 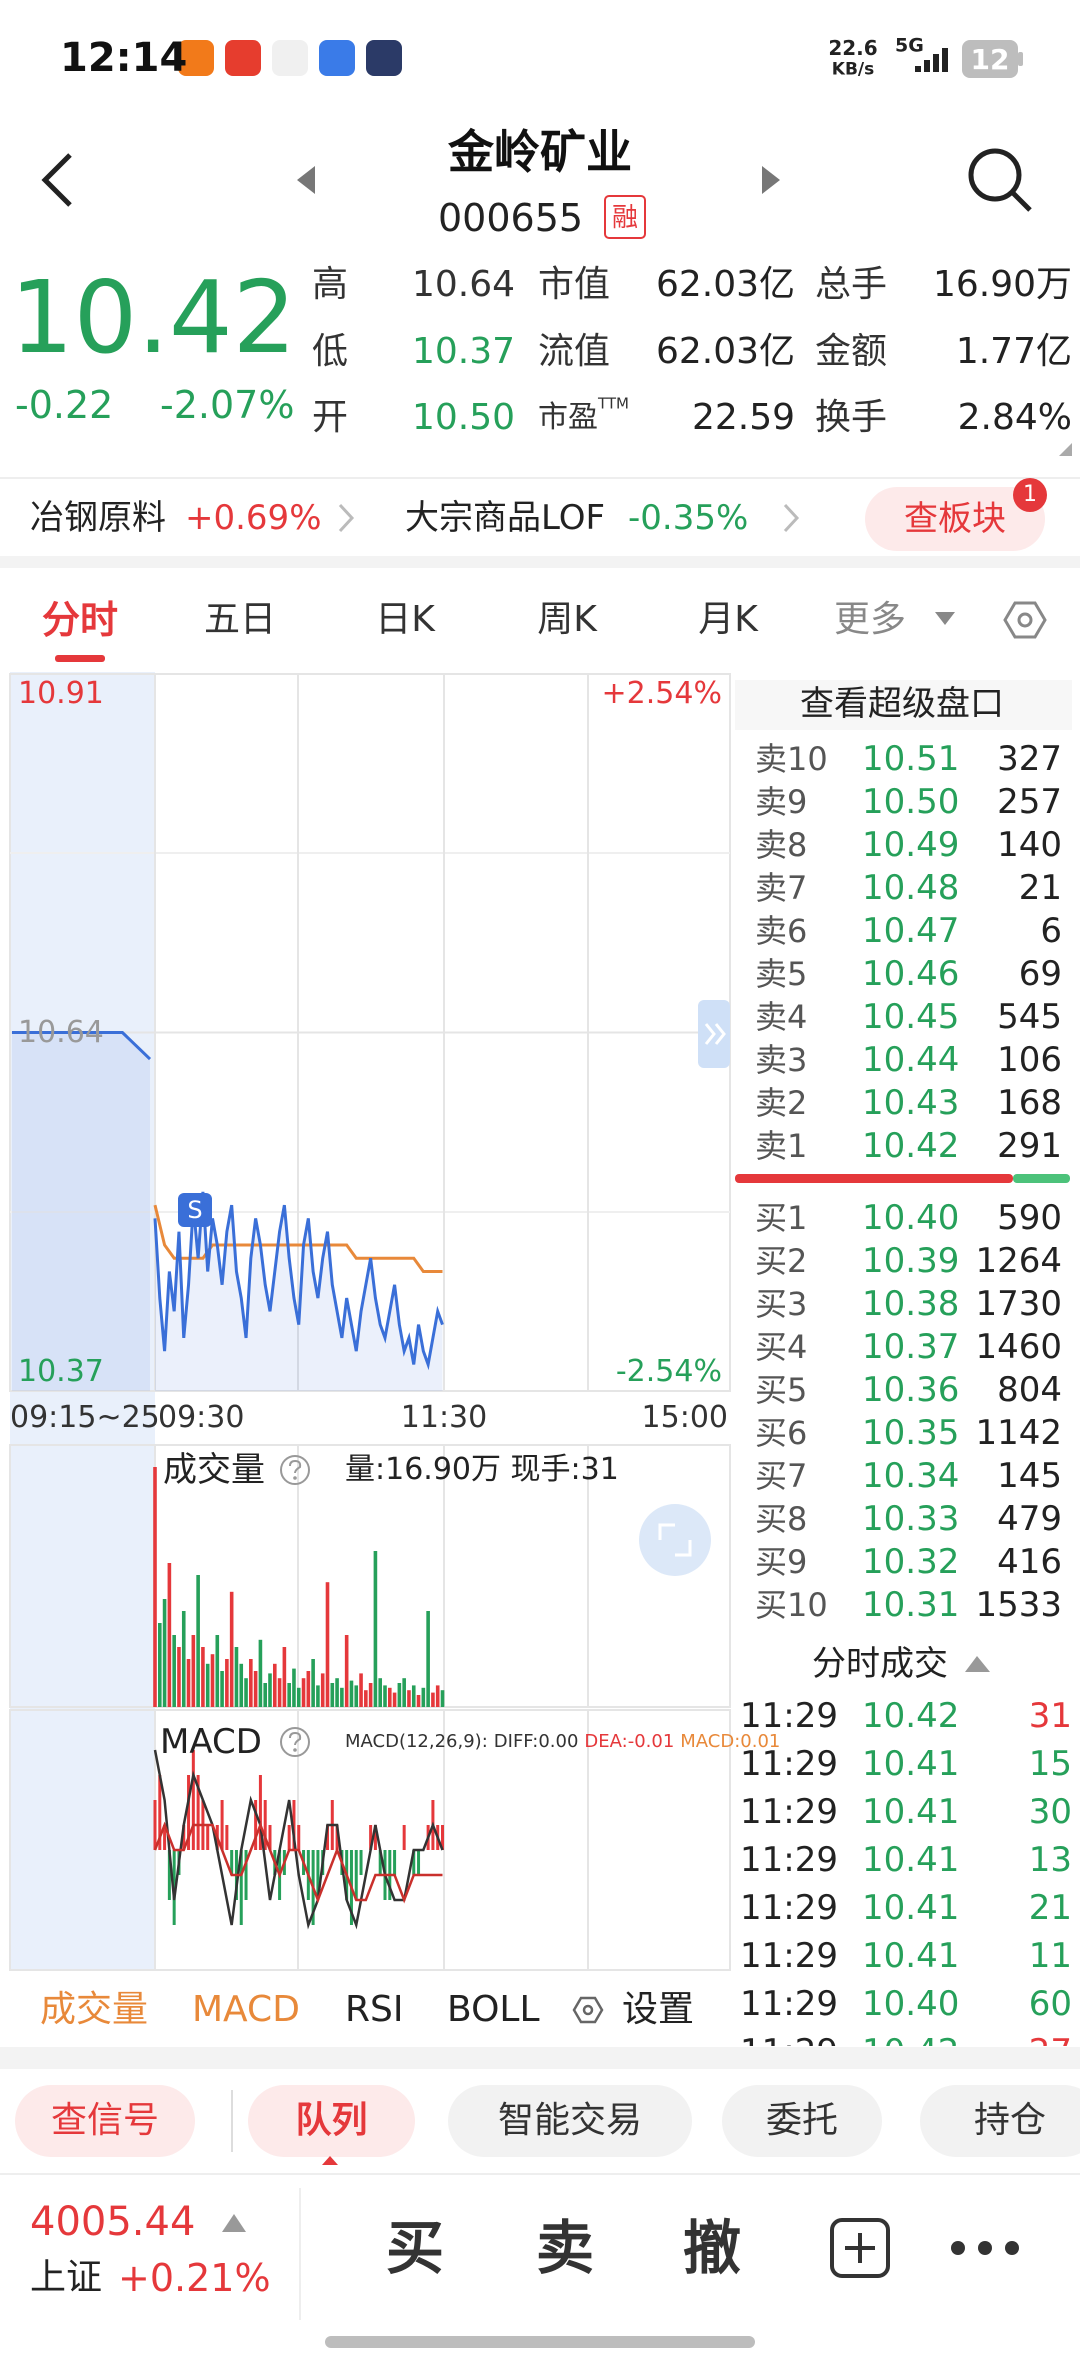 I want to click on level-volume: 168, so click(x=1029, y=1103).